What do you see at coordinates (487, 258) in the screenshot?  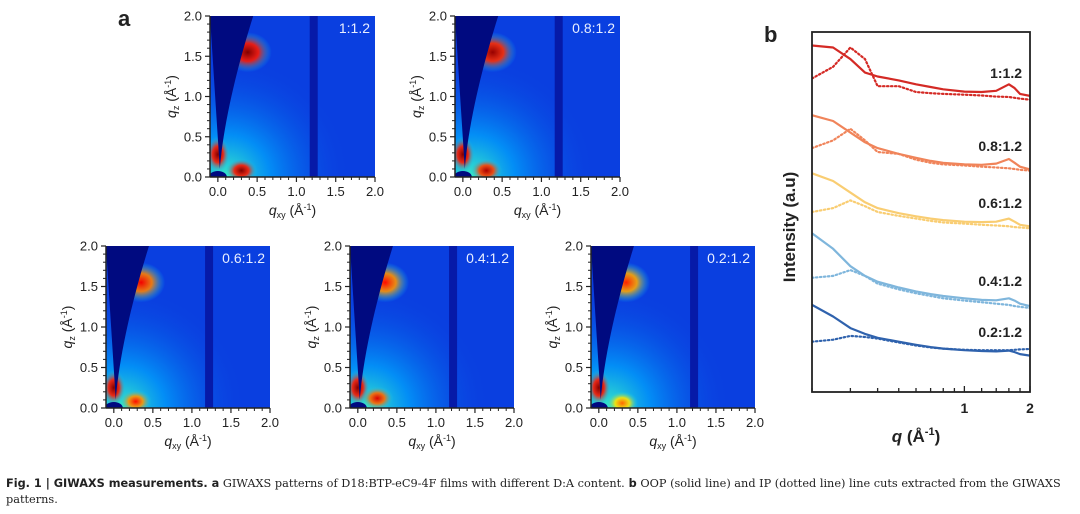 I see `ratio-label: 0.4:1.2` at bounding box center [487, 258].